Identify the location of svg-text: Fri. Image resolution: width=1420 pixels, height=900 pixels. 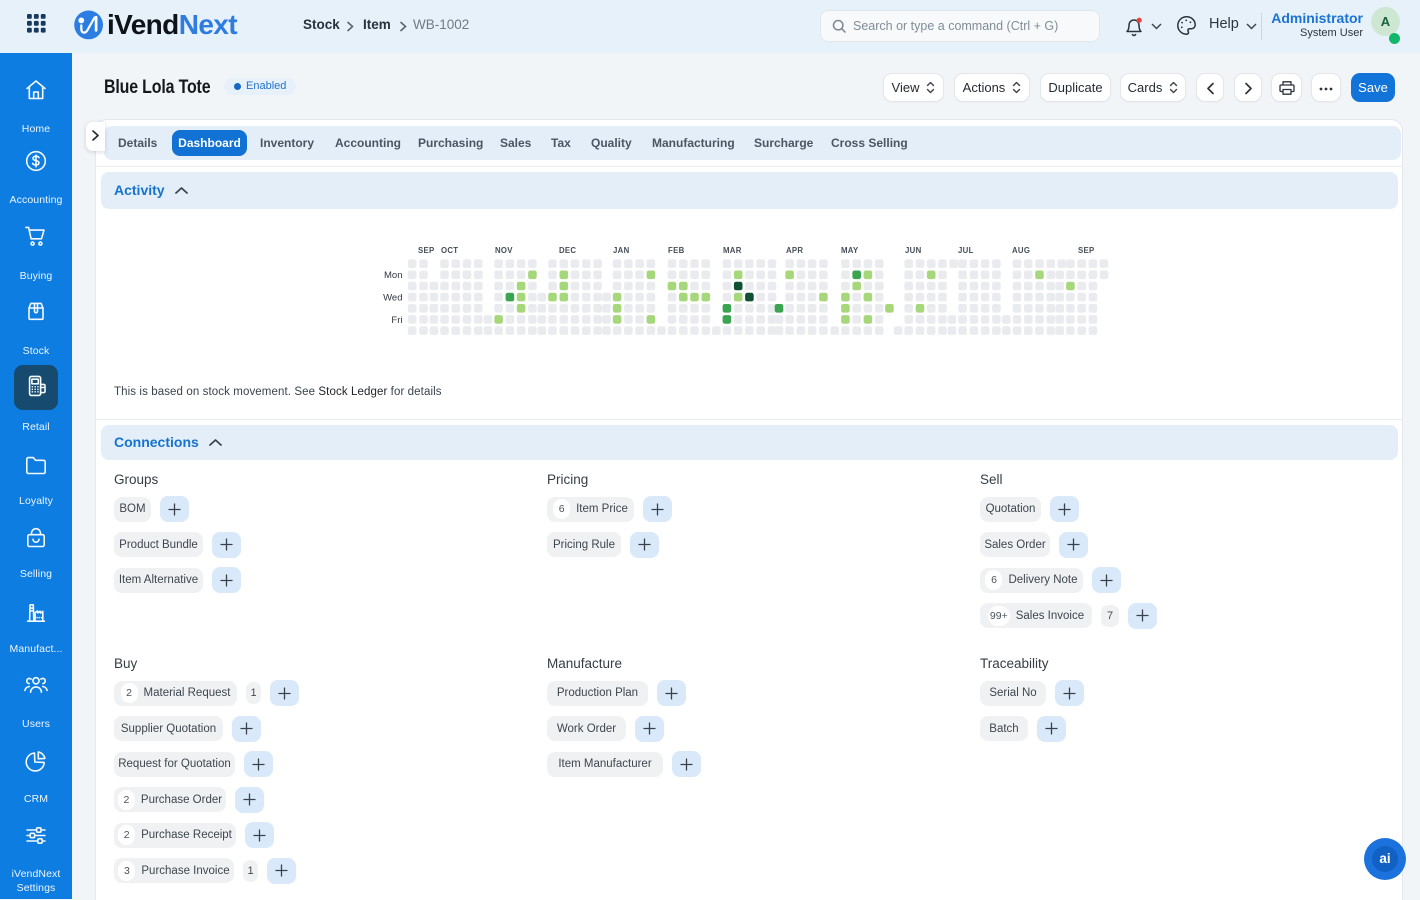
(396, 320).